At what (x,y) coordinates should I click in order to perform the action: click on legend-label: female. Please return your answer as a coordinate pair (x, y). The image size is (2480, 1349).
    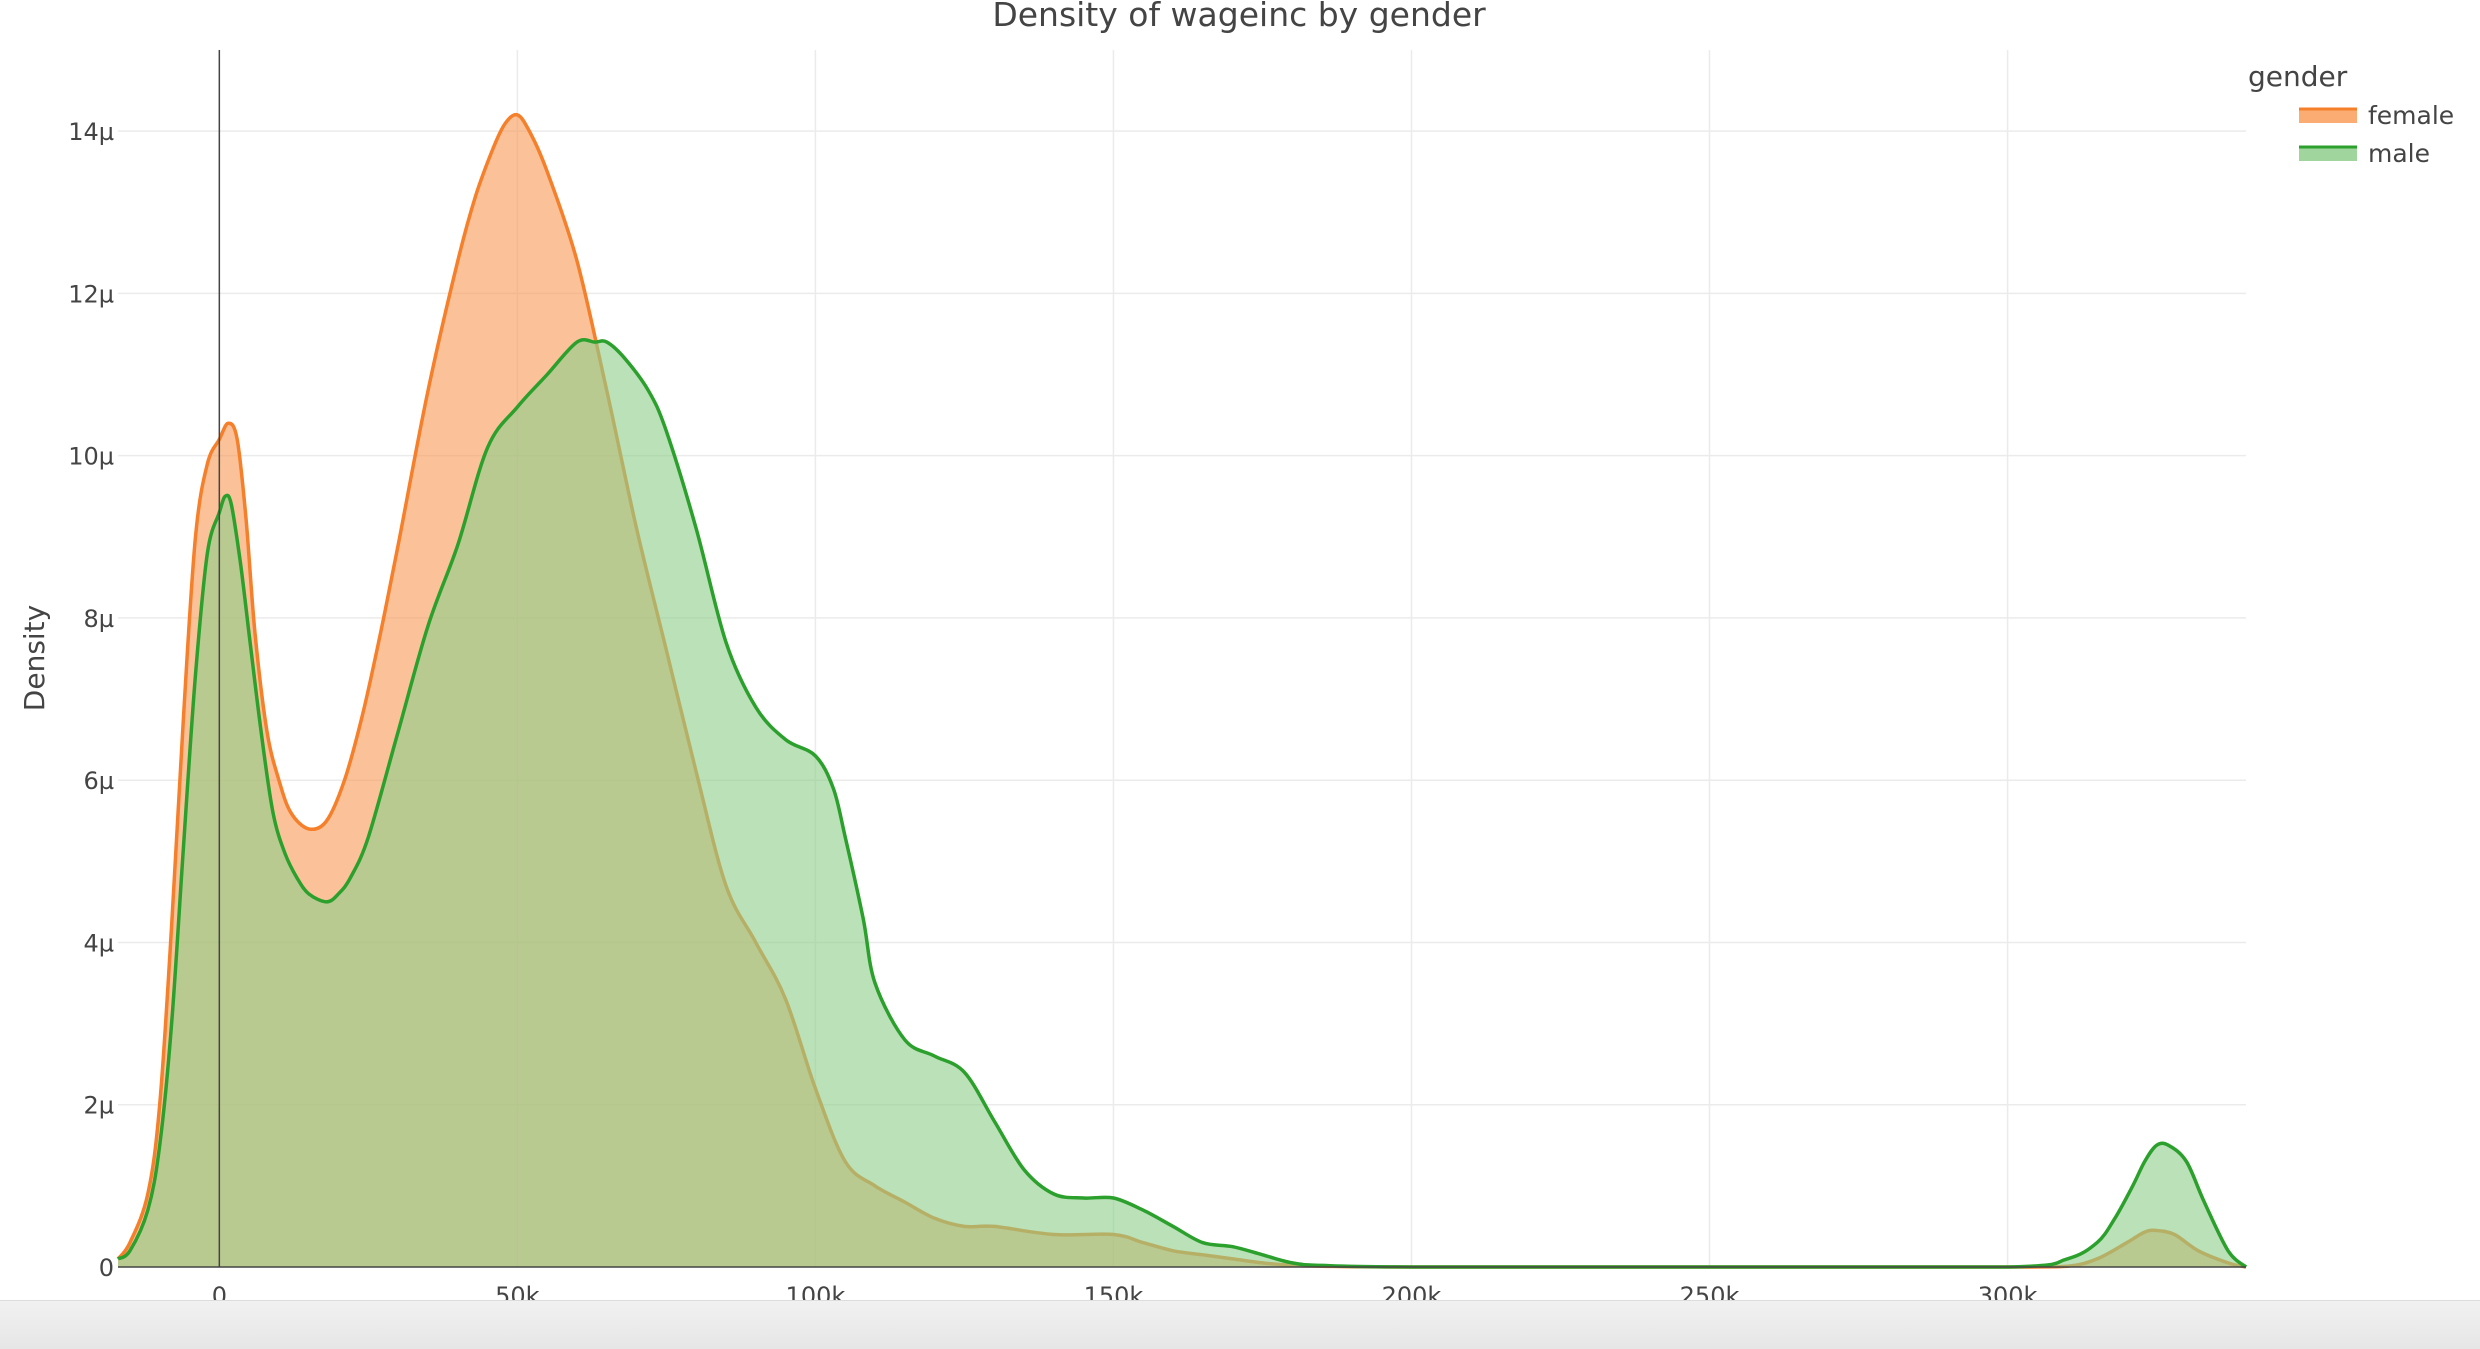
    Looking at the image, I should click on (2411, 115).